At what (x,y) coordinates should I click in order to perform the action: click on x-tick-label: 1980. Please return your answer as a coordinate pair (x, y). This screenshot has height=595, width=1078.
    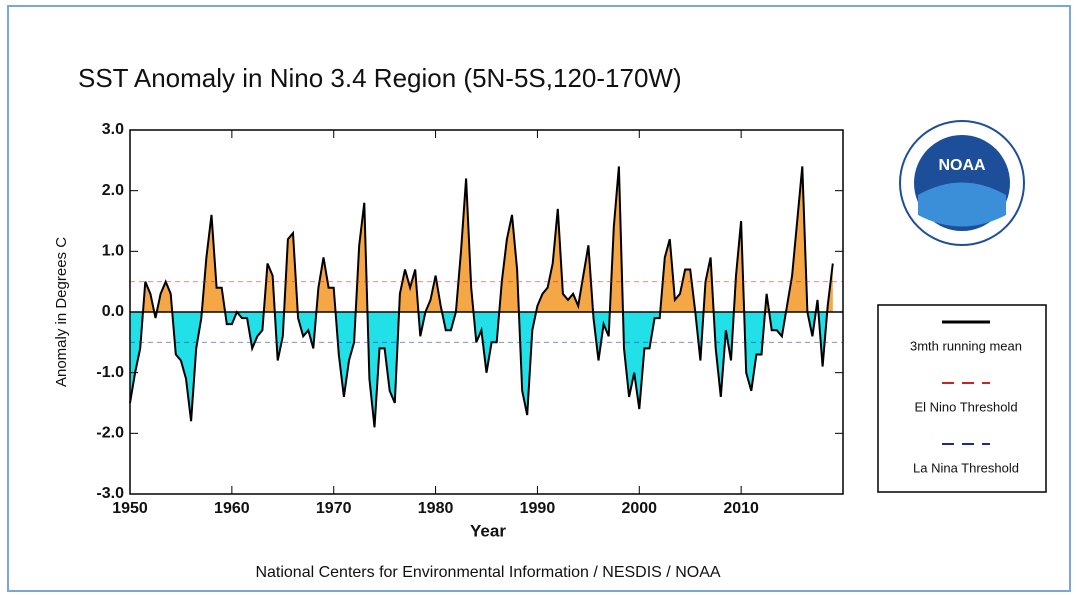
    Looking at the image, I should click on (436, 508).